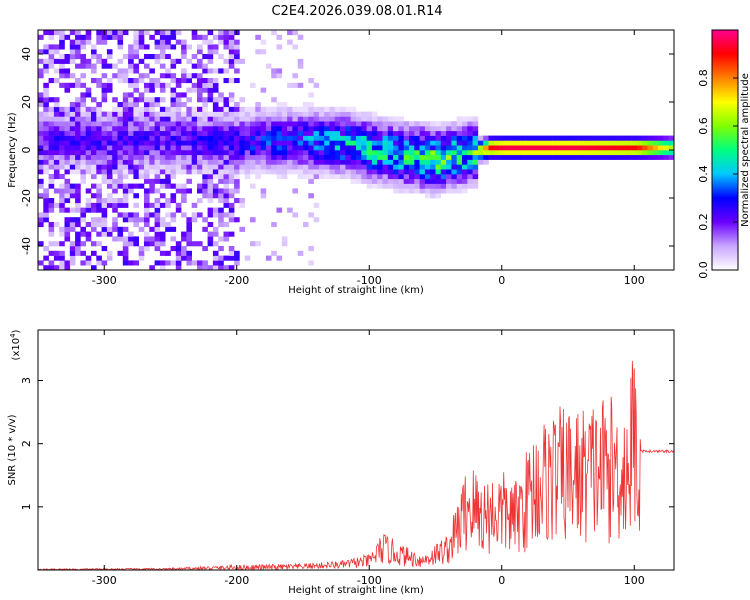 The width and height of the screenshot is (750, 600). What do you see at coordinates (717, 174) in the screenshot?
I see `colorbar-ticks: 0.00.20.40.60.8` at bounding box center [717, 174].